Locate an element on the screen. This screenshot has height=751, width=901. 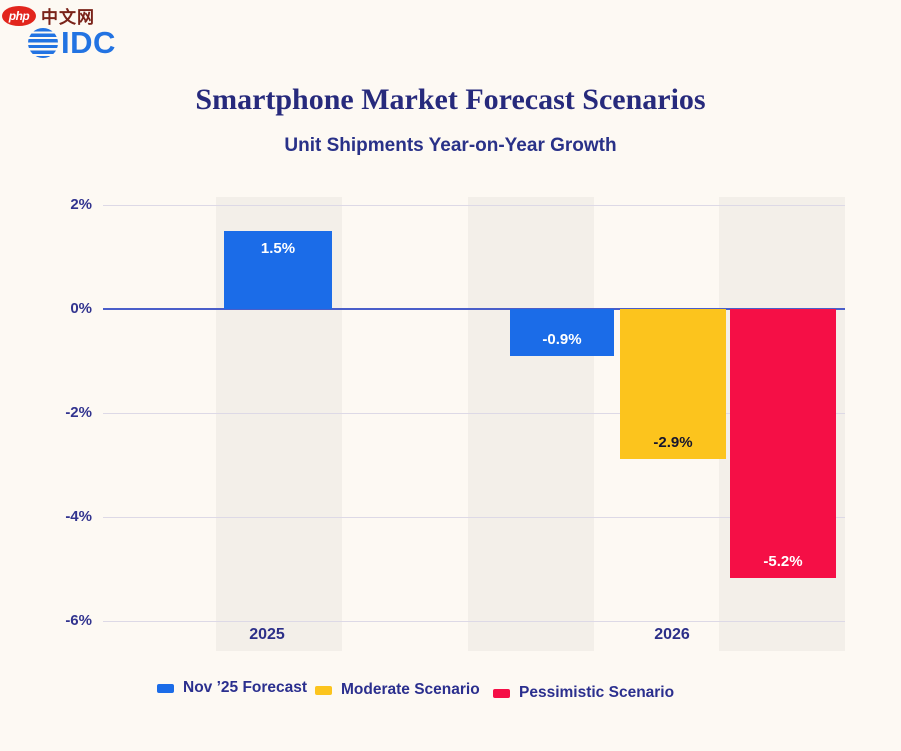
chart-title: Smartphone Market Forecast Scenarios is located at coordinates (450, 99).